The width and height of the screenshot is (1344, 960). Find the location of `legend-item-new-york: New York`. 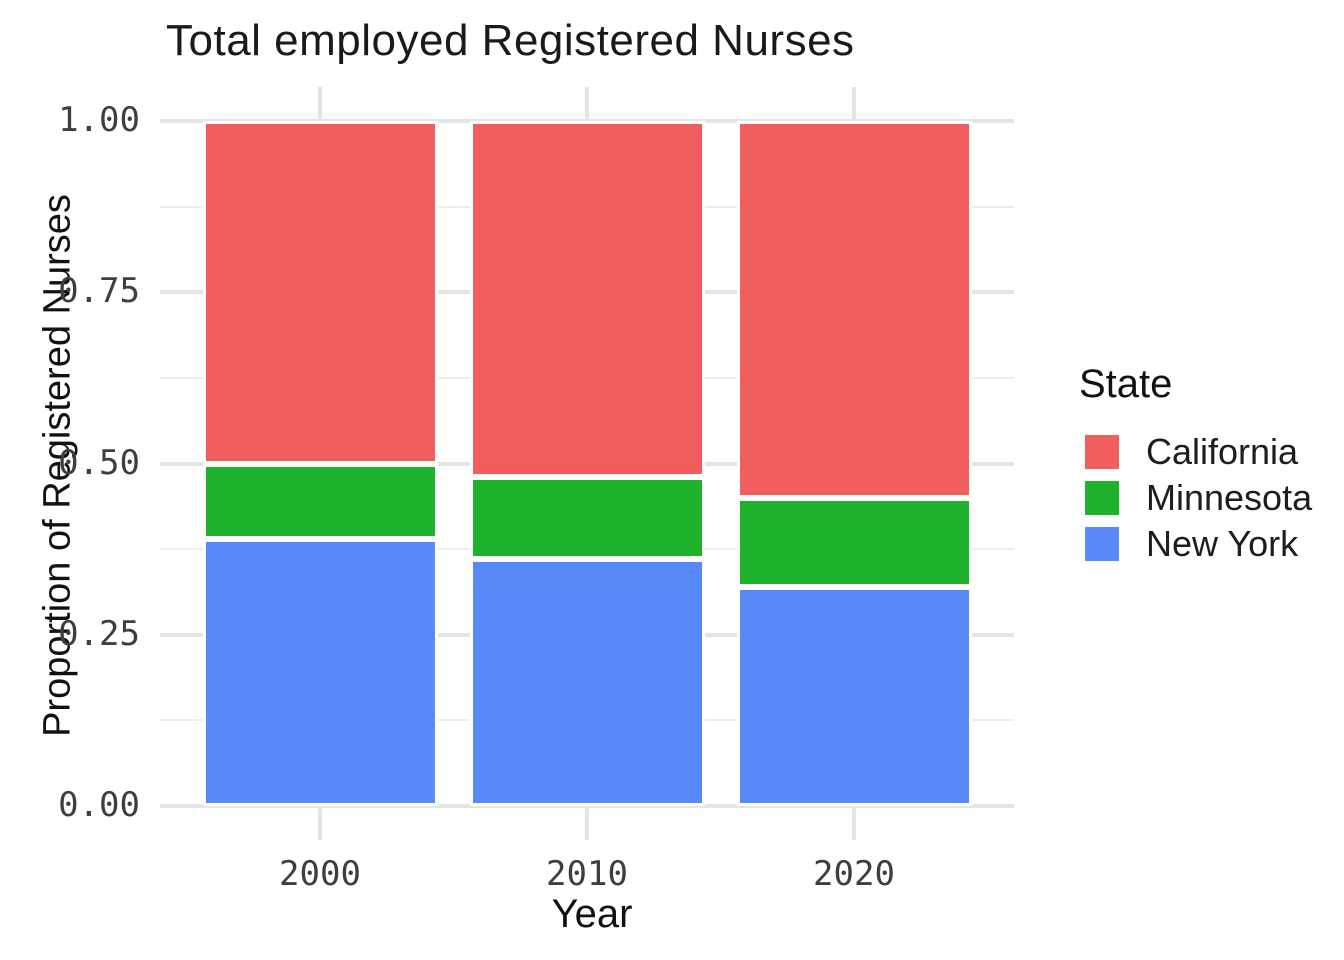

legend-item-new-york: New York is located at coordinates (1195, 544).